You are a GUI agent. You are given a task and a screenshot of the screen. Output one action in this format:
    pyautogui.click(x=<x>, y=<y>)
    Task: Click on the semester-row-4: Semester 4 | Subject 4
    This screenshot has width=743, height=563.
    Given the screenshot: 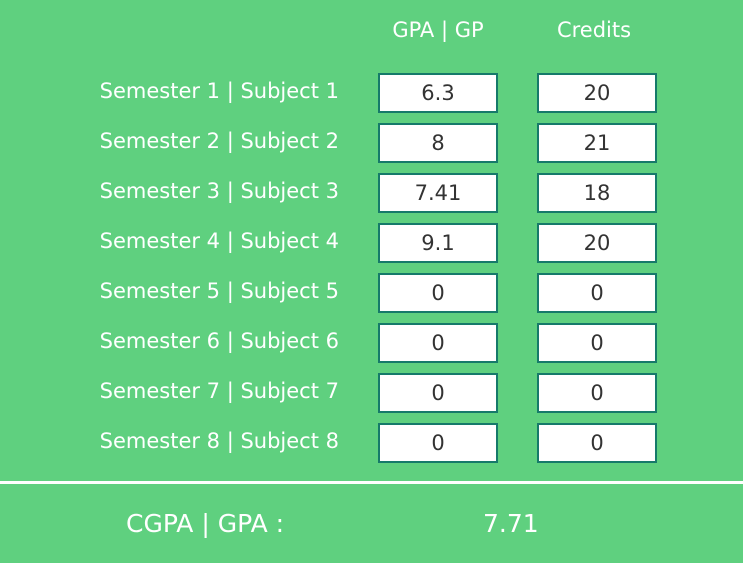 What is the action you would take?
    pyautogui.click(x=371, y=243)
    